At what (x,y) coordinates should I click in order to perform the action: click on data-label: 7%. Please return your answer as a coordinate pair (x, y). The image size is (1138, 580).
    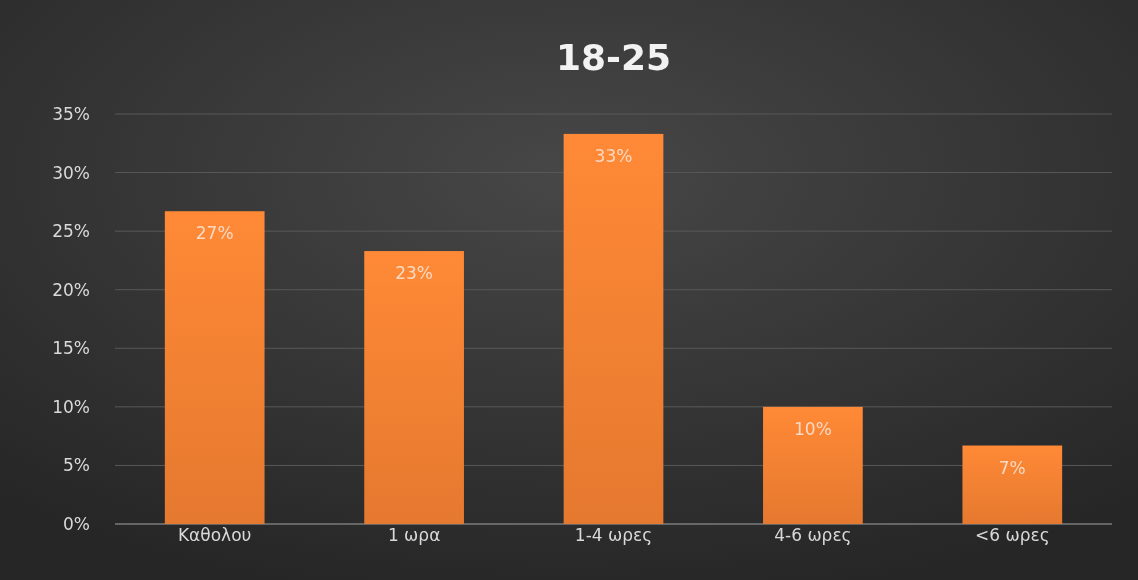
    Looking at the image, I should click on (1012, 467).